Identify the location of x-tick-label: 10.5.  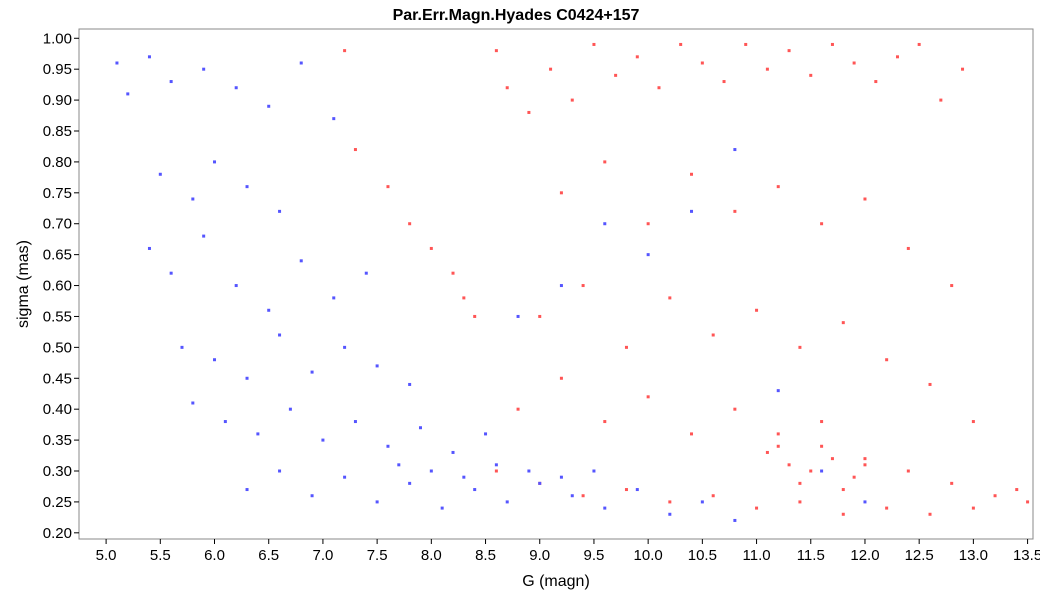
(702, 555).